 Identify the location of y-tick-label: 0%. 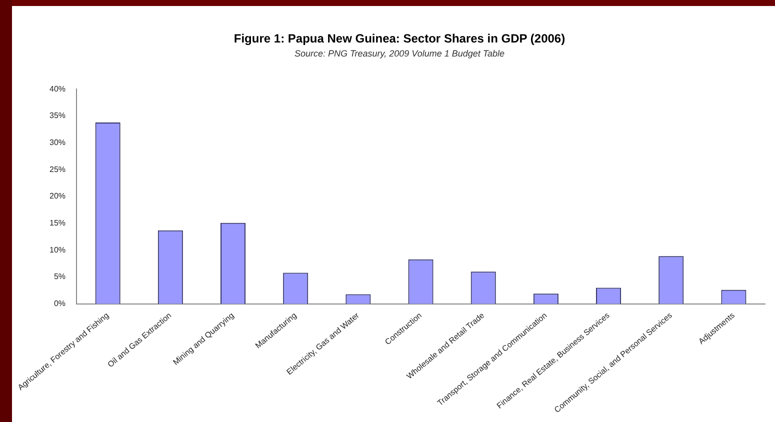
(60, 303).